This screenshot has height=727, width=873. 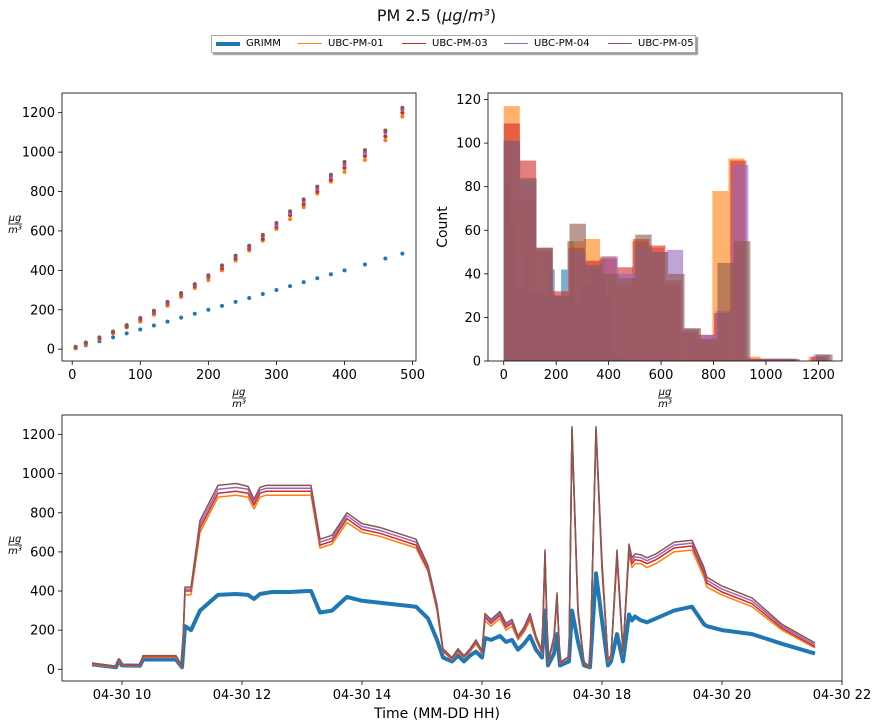 I want to click on scatter-points, so click(x=239, y=228).